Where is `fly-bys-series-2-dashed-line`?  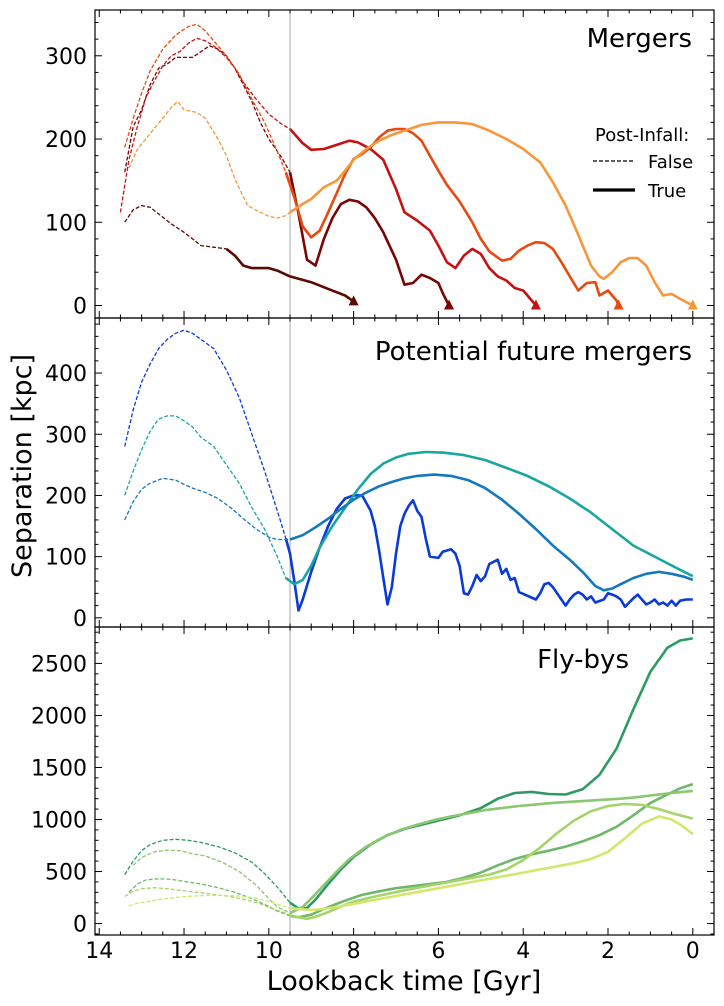 fly-bys-series-2-dashed-line is located at coordinates (211, 881).